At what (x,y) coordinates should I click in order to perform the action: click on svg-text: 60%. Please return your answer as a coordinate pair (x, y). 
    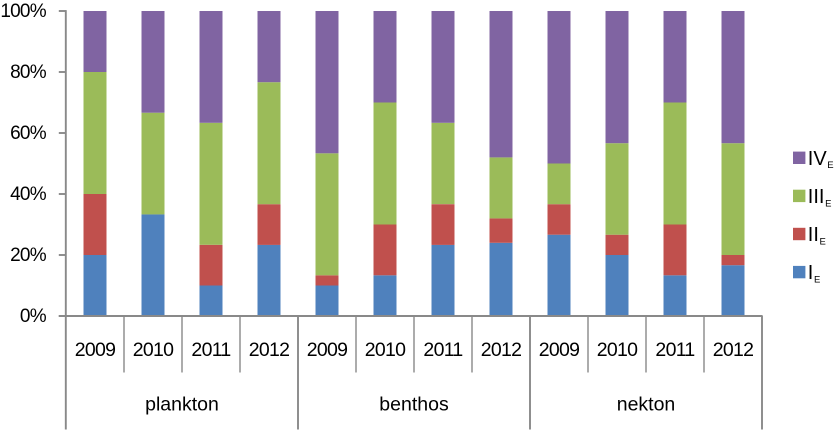
    Looking at the image, I should click on (28, 133).